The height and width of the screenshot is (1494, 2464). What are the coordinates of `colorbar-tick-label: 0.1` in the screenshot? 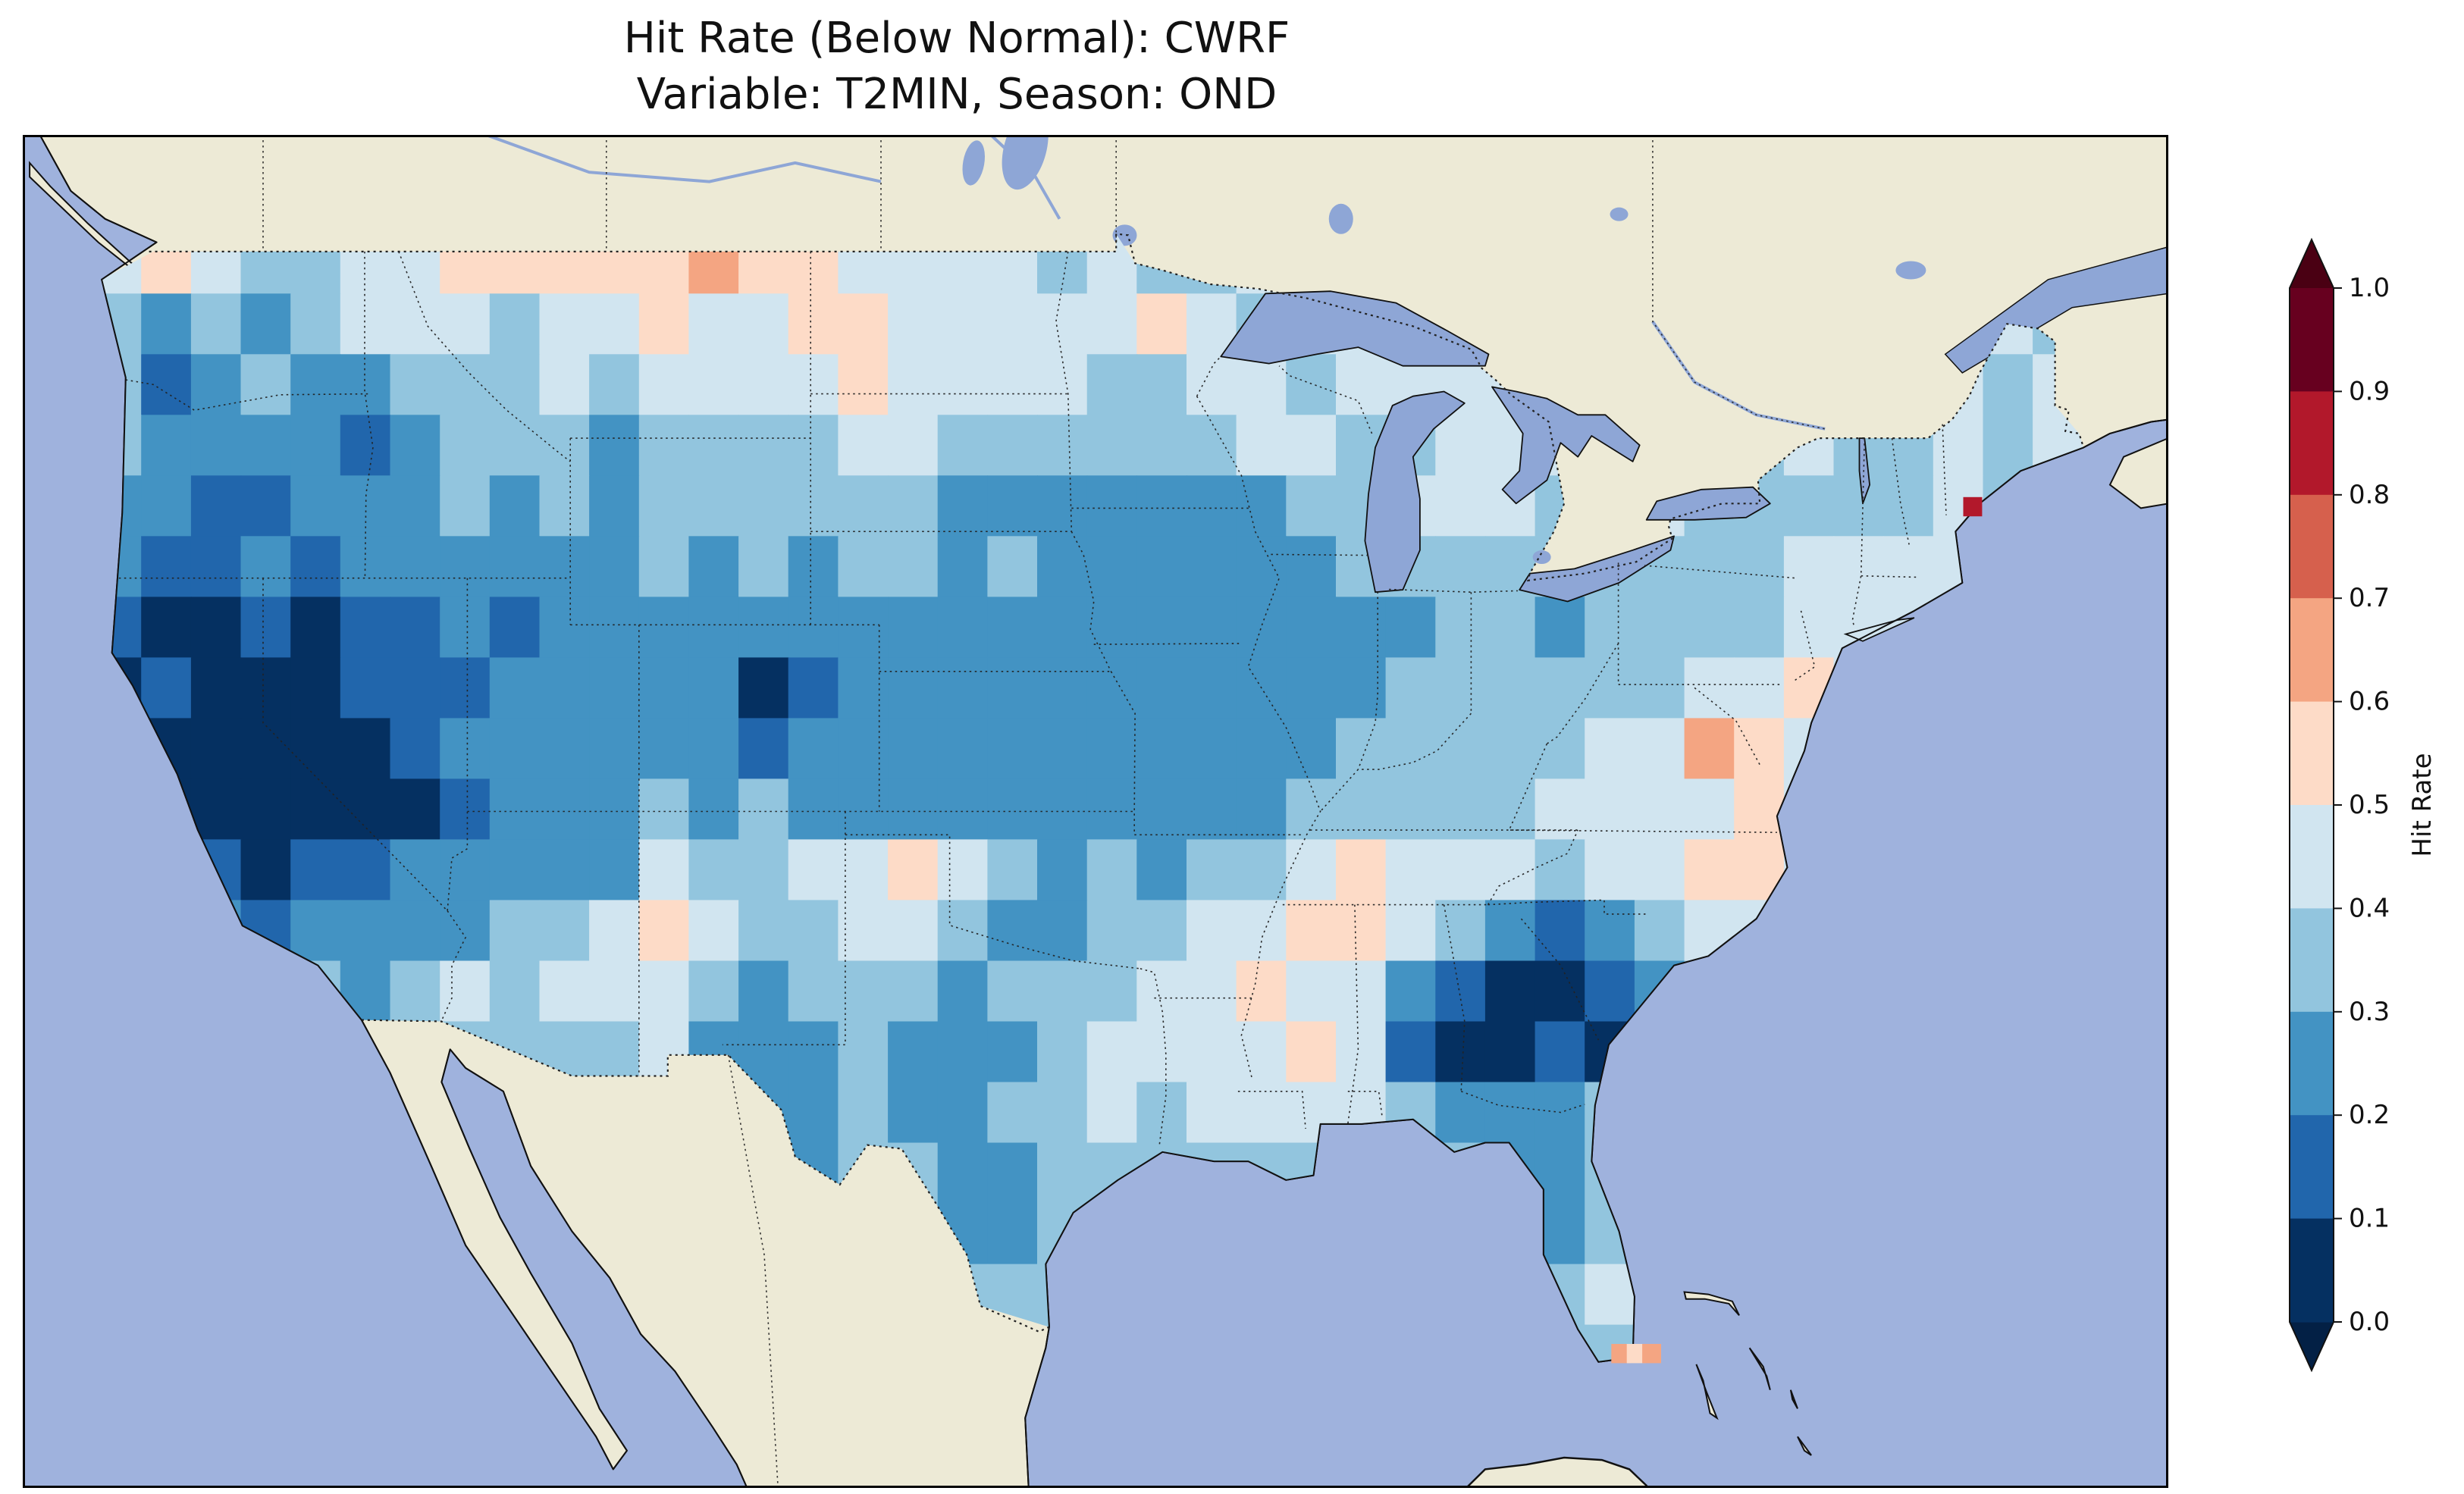 It's located at (2370, 1219).